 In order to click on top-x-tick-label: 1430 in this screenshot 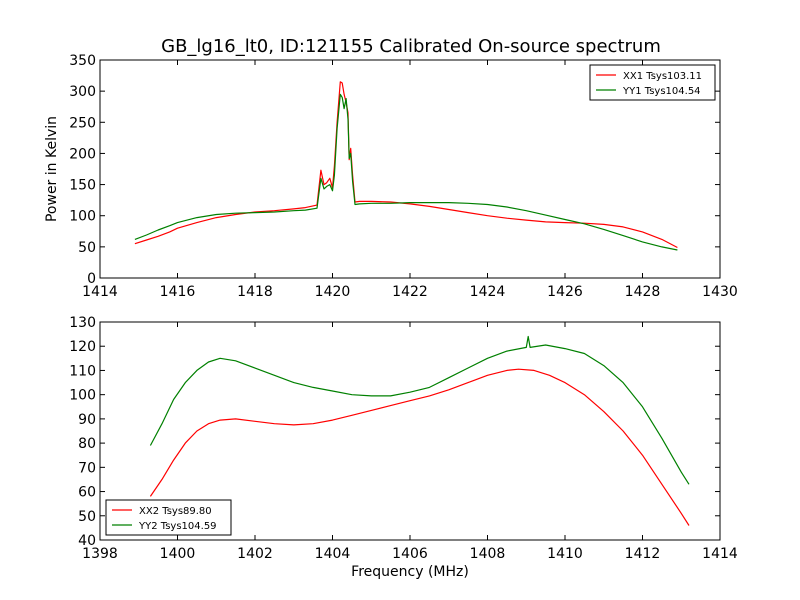, I will do `click(720, 292)`.